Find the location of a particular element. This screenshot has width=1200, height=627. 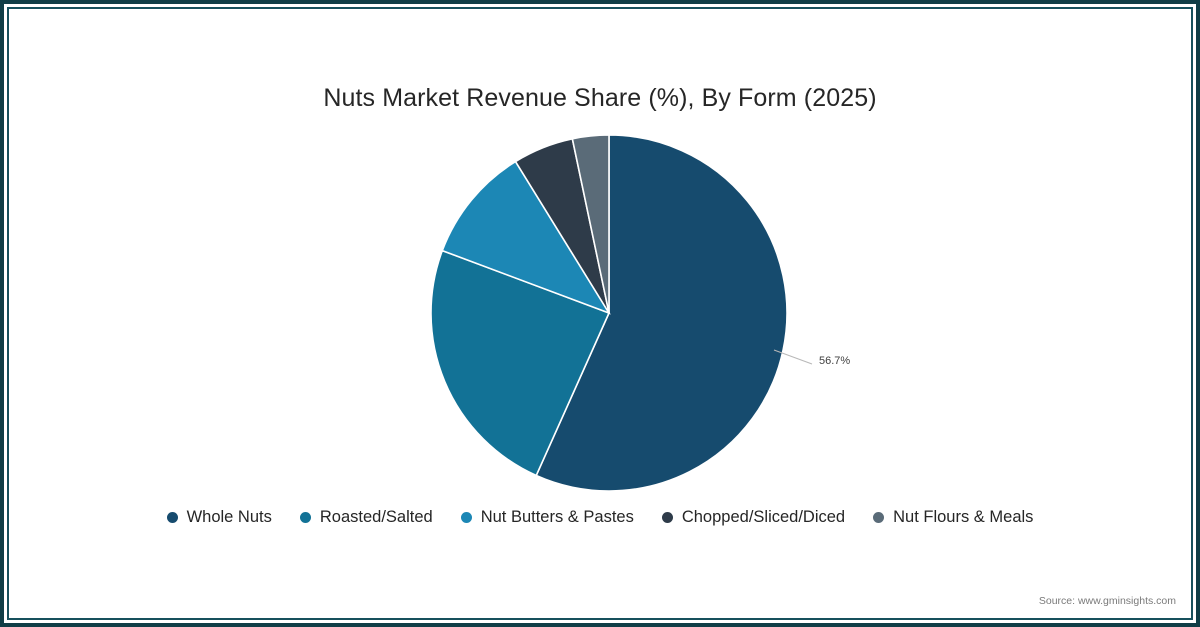

legend-item: Chopped/Sliced/Diced is located at coordinates (753, 517).